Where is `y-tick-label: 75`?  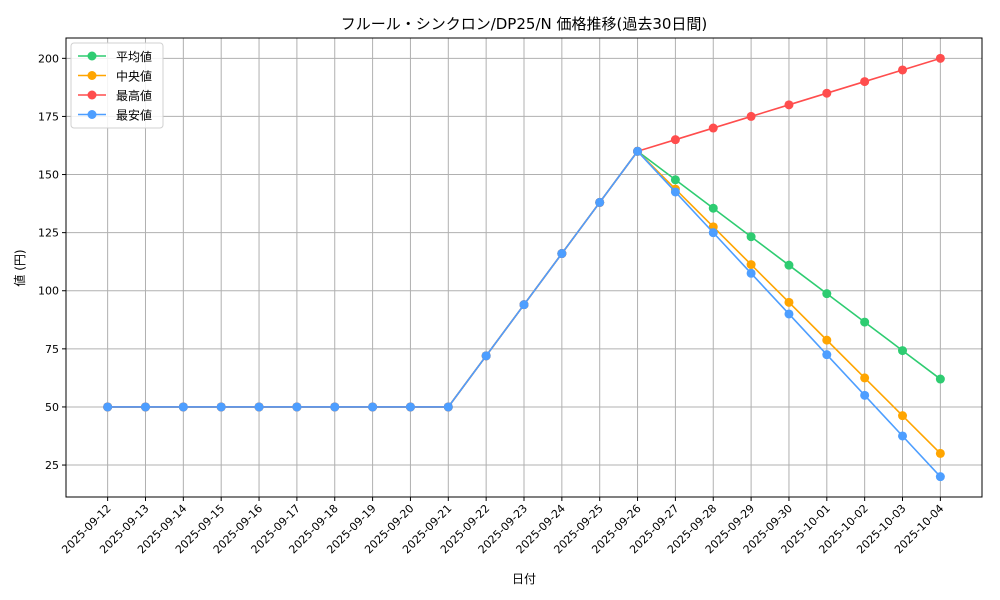
y-tick-label: 75 is located at coordinates (52, 349).